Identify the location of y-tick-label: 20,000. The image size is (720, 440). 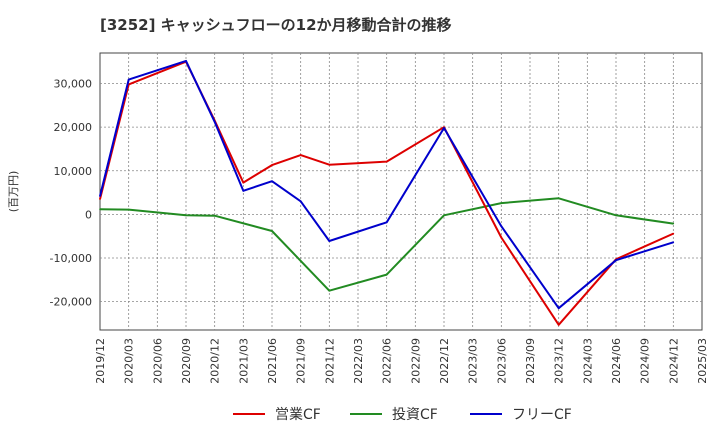
(73, 127).